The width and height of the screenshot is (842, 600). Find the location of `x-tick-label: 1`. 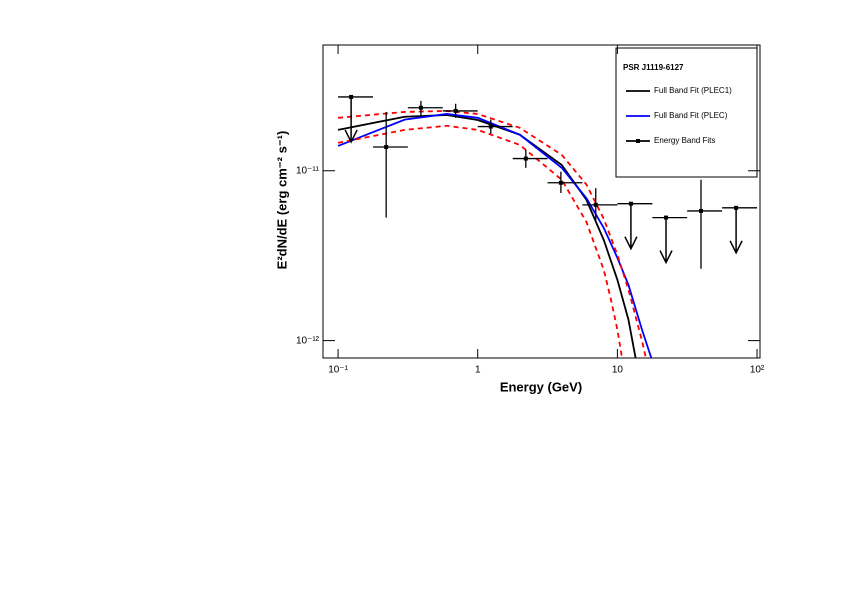

x-tick-label: 1 is located at coordinates (478, 370).